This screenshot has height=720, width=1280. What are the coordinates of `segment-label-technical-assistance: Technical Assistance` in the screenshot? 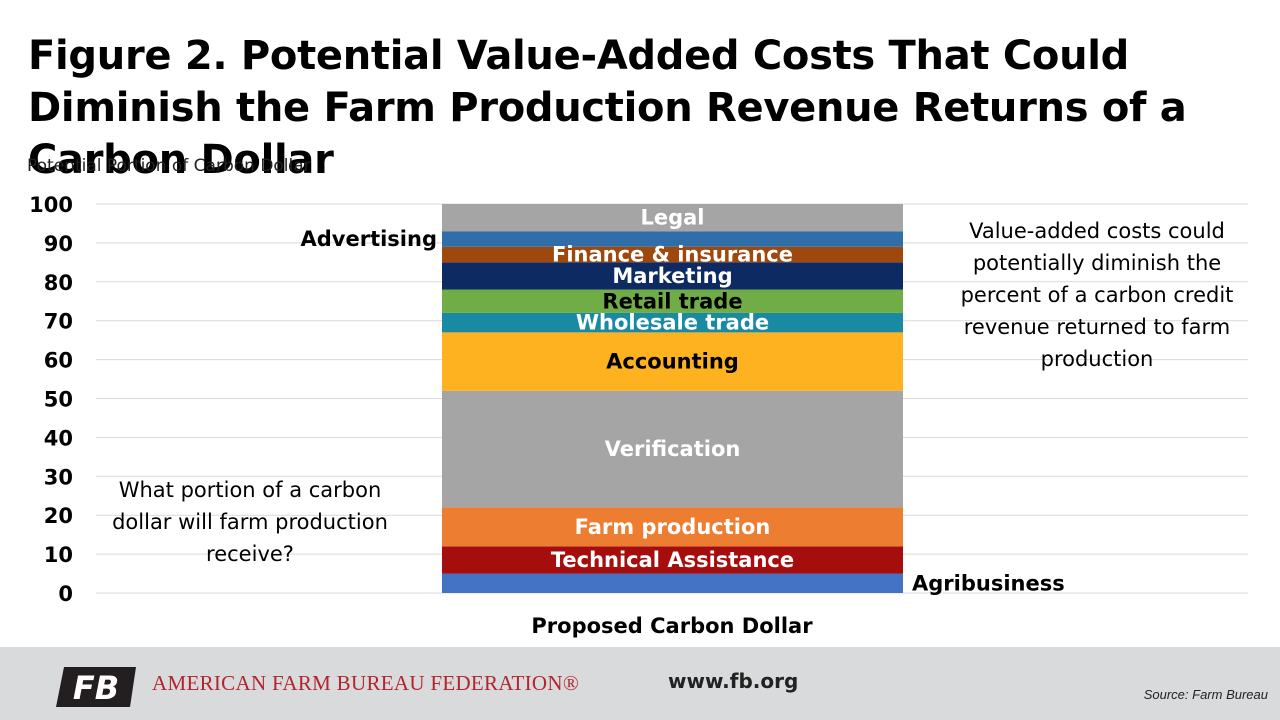 It's located at (672, 560).